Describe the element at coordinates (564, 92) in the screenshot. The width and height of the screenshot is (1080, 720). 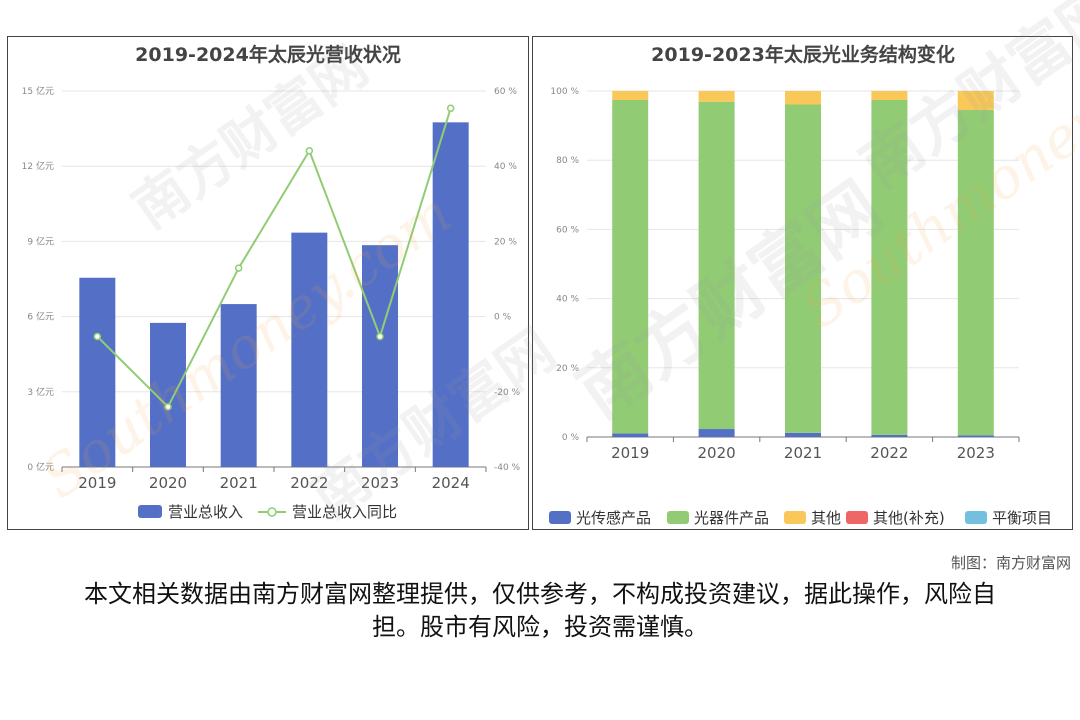
I see `y-tick-label: 100 %` at that location.